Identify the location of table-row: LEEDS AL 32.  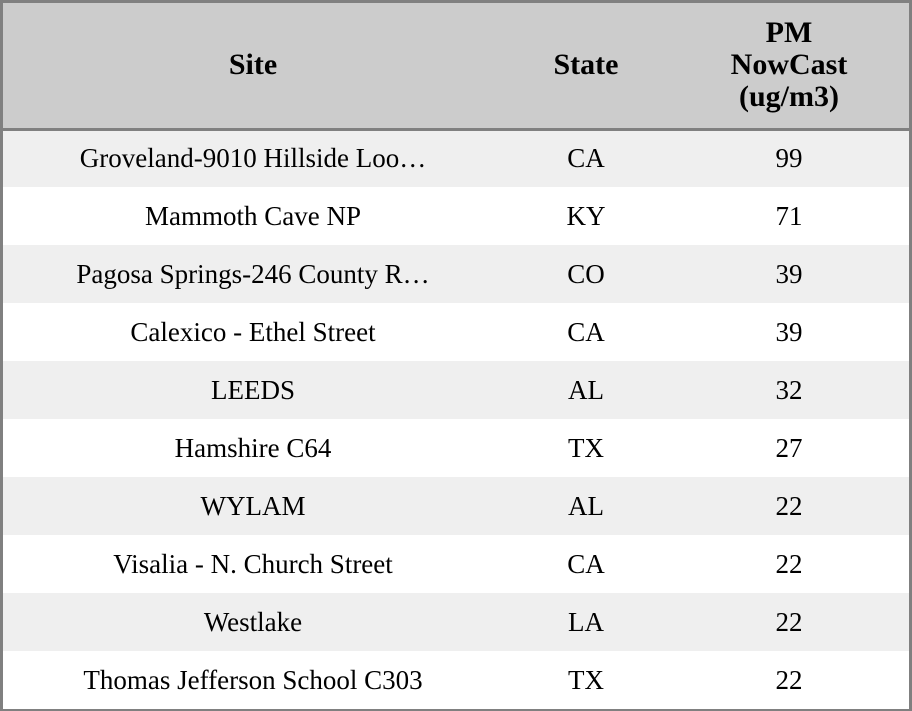
(456, 390).